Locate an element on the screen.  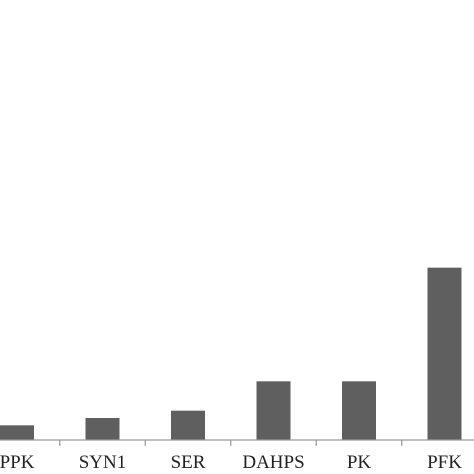
bar-pk is located at coordinates (359, 410).